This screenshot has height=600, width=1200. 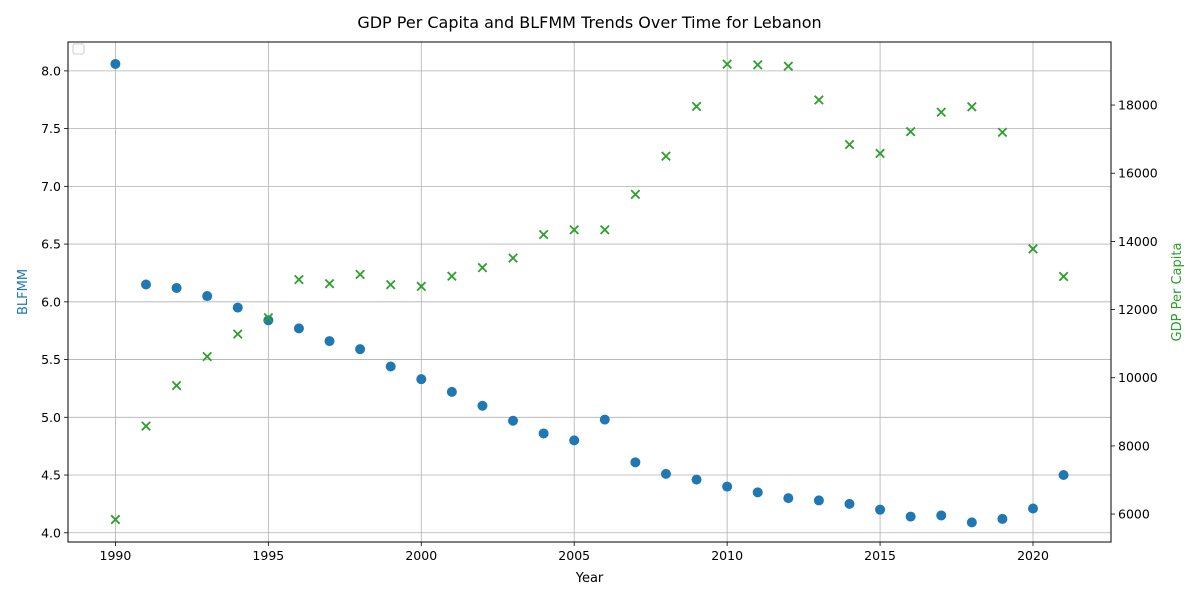 I want to click on legend-box, so click(x=78, y=49).